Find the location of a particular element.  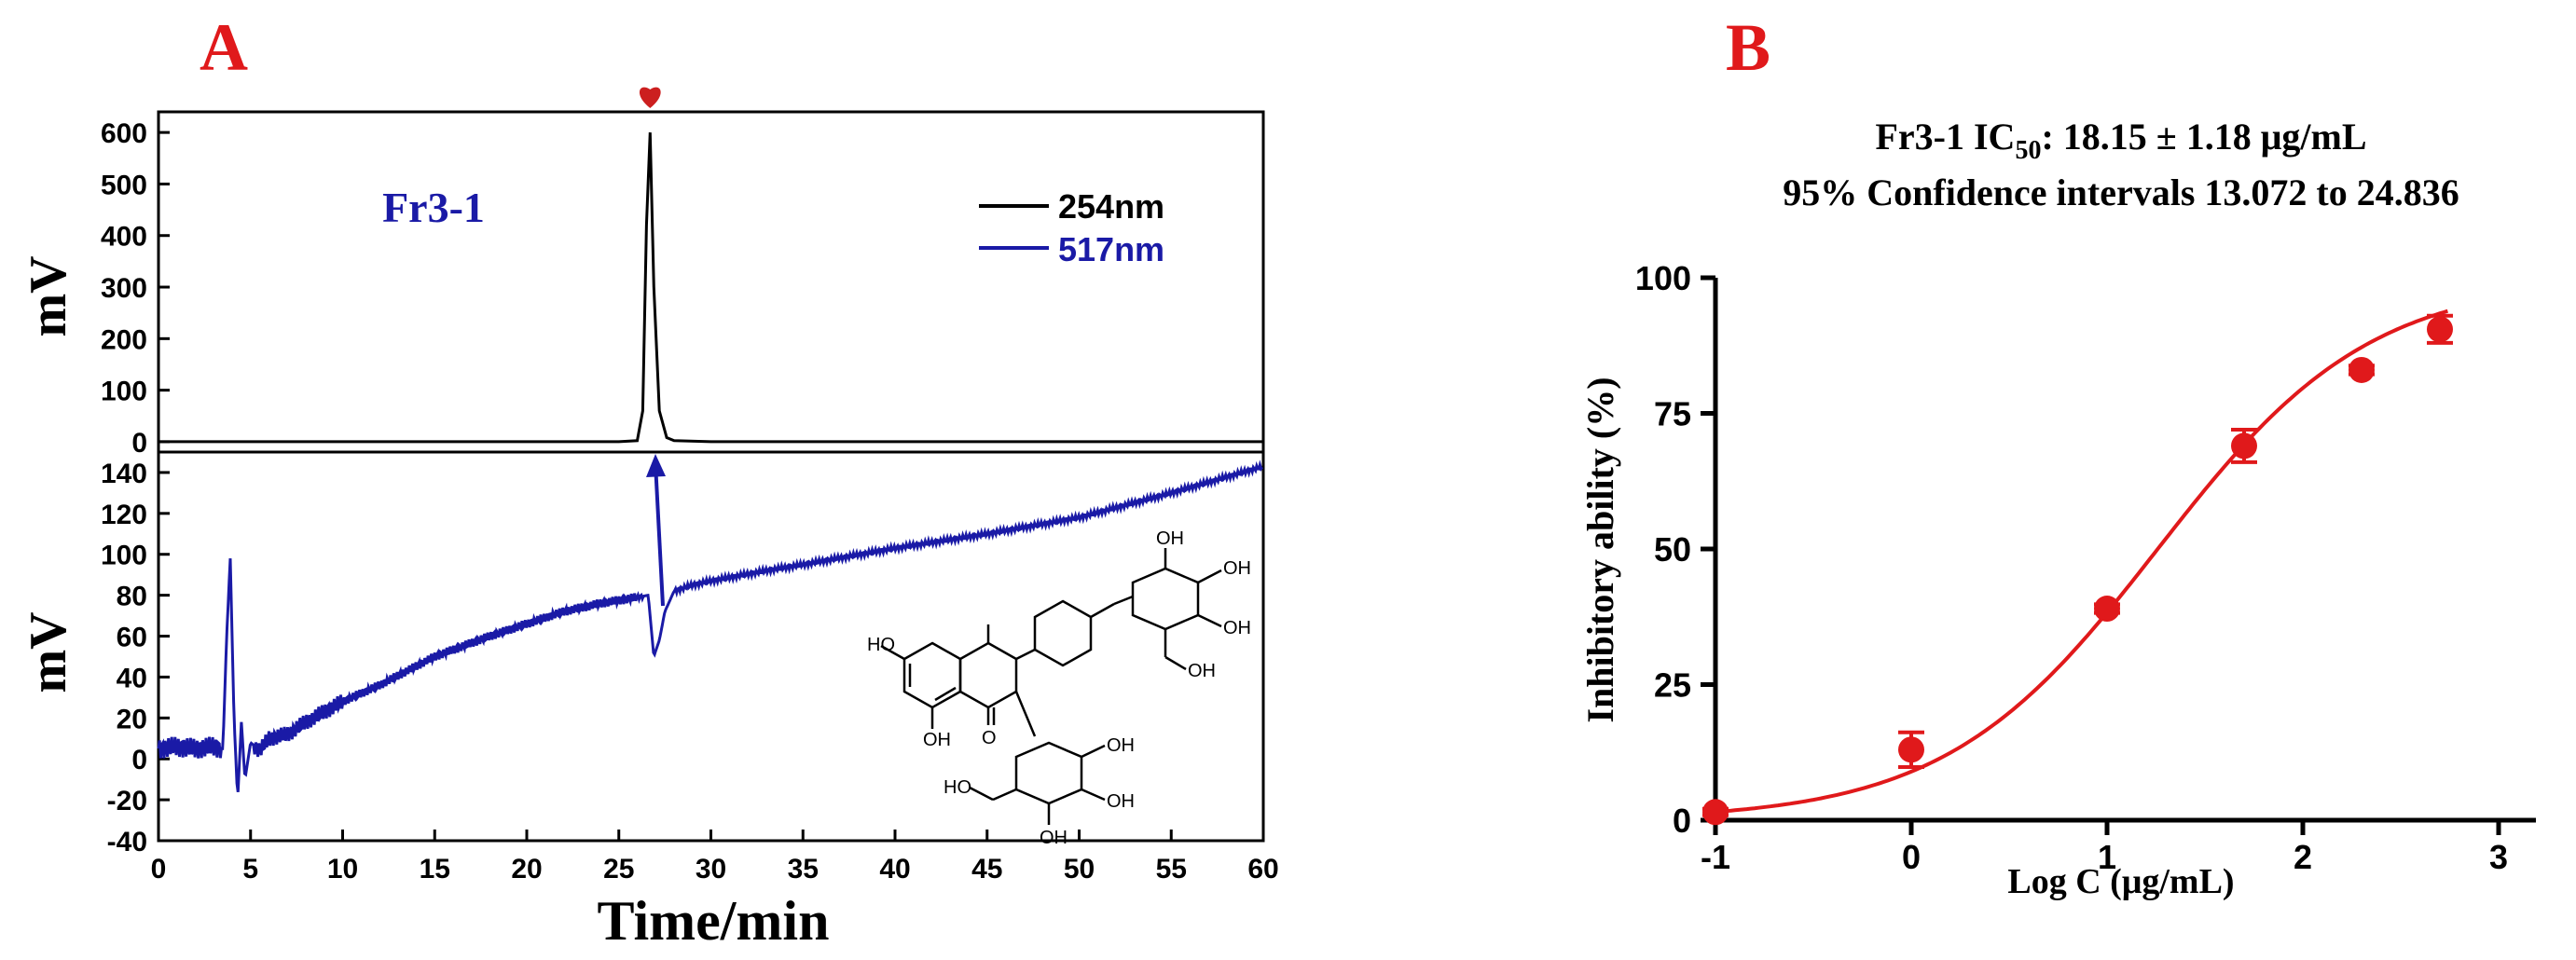

legend-label-254nm: 254nm is located at coordinates (1111, 207).